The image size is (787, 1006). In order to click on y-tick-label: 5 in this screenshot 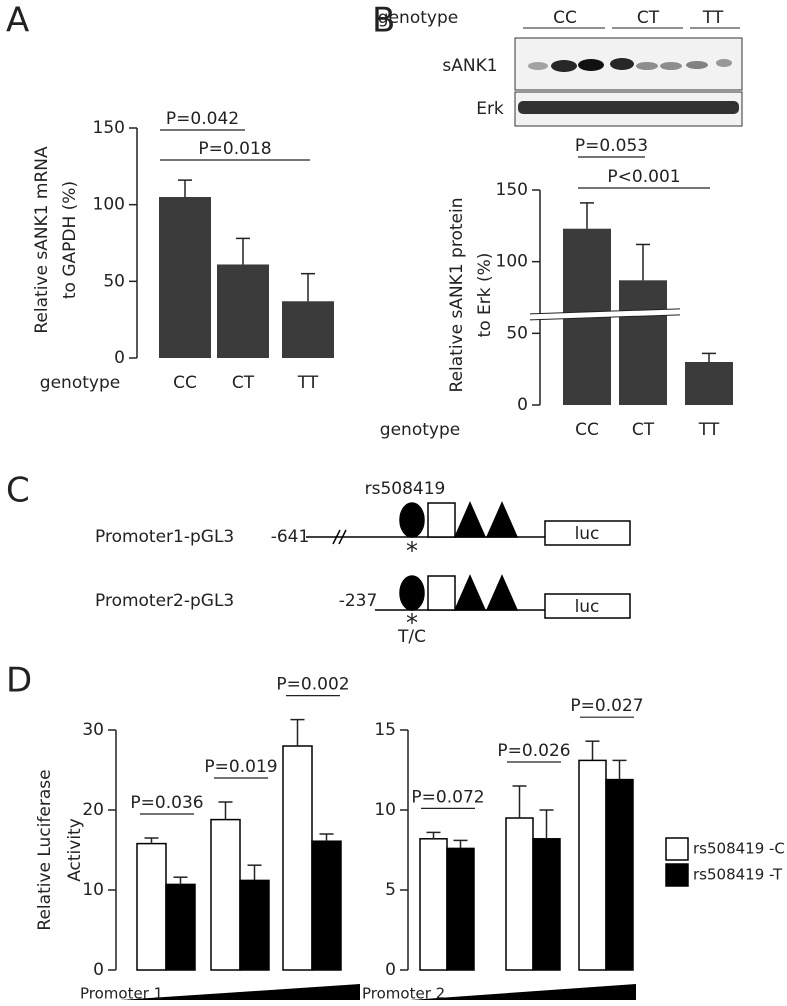, I will do `click(390, 890)`.